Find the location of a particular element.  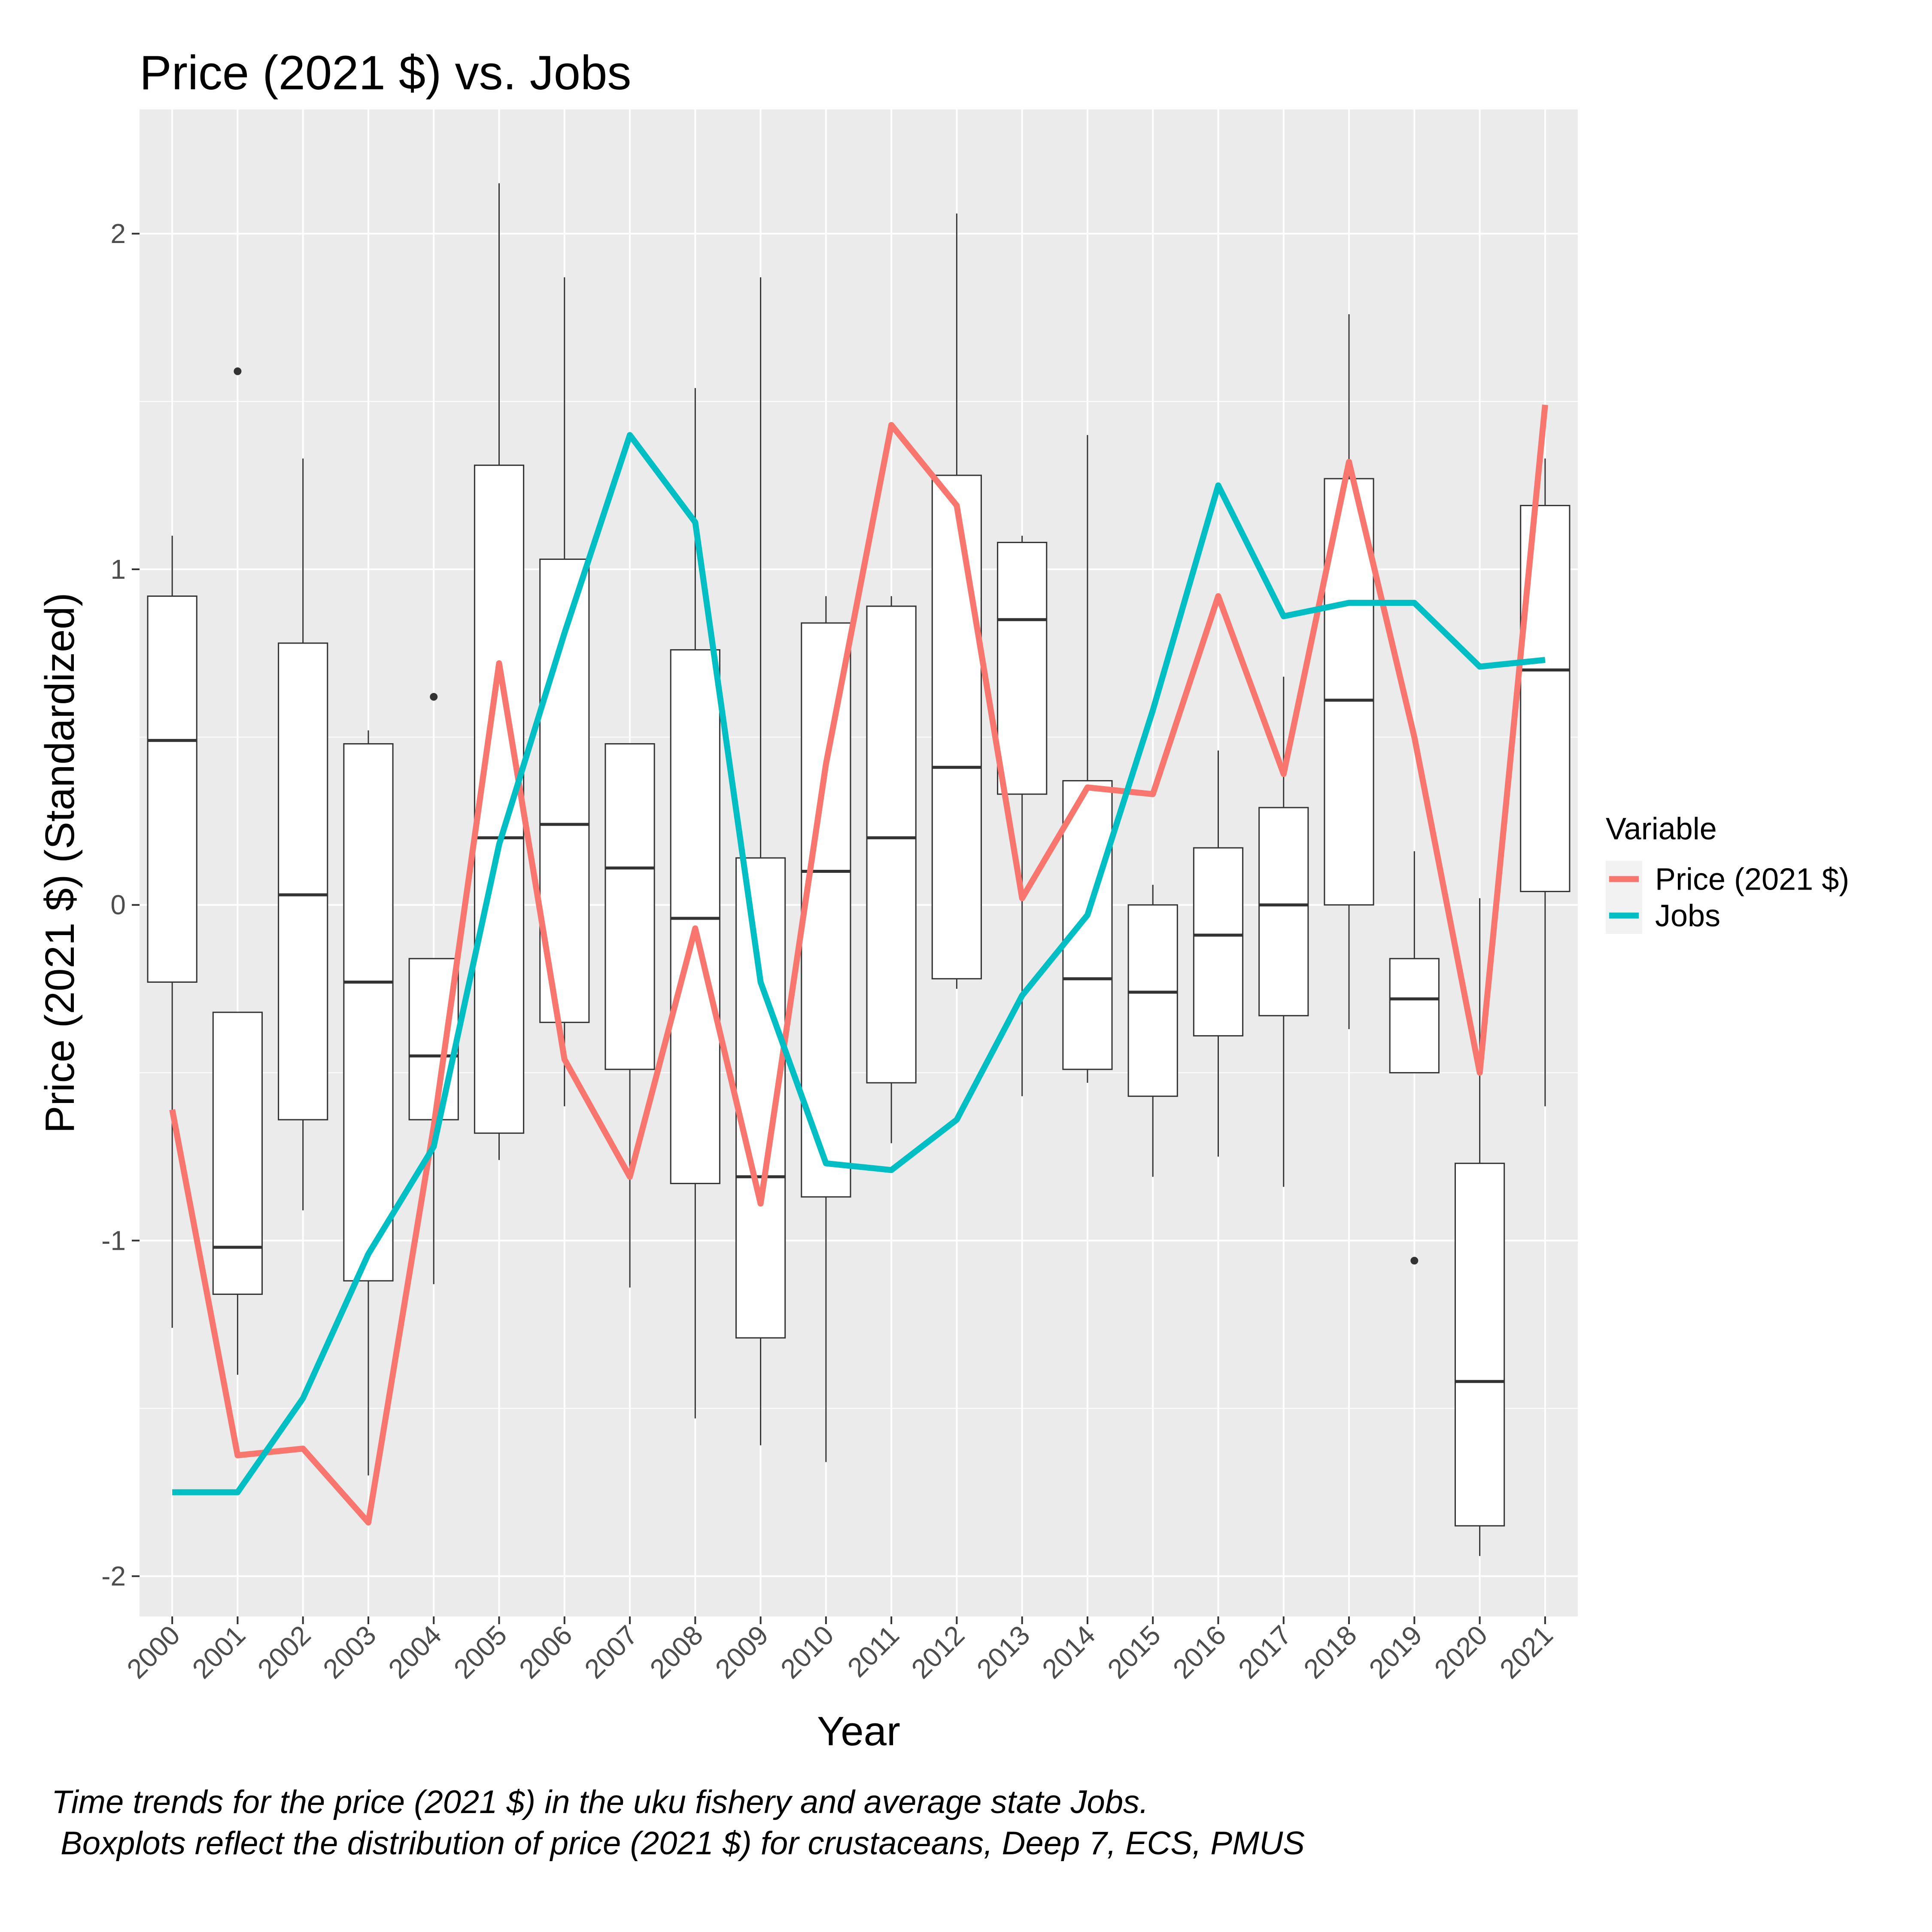

boxplot-2020 is located at coordinates (1480, 1227).